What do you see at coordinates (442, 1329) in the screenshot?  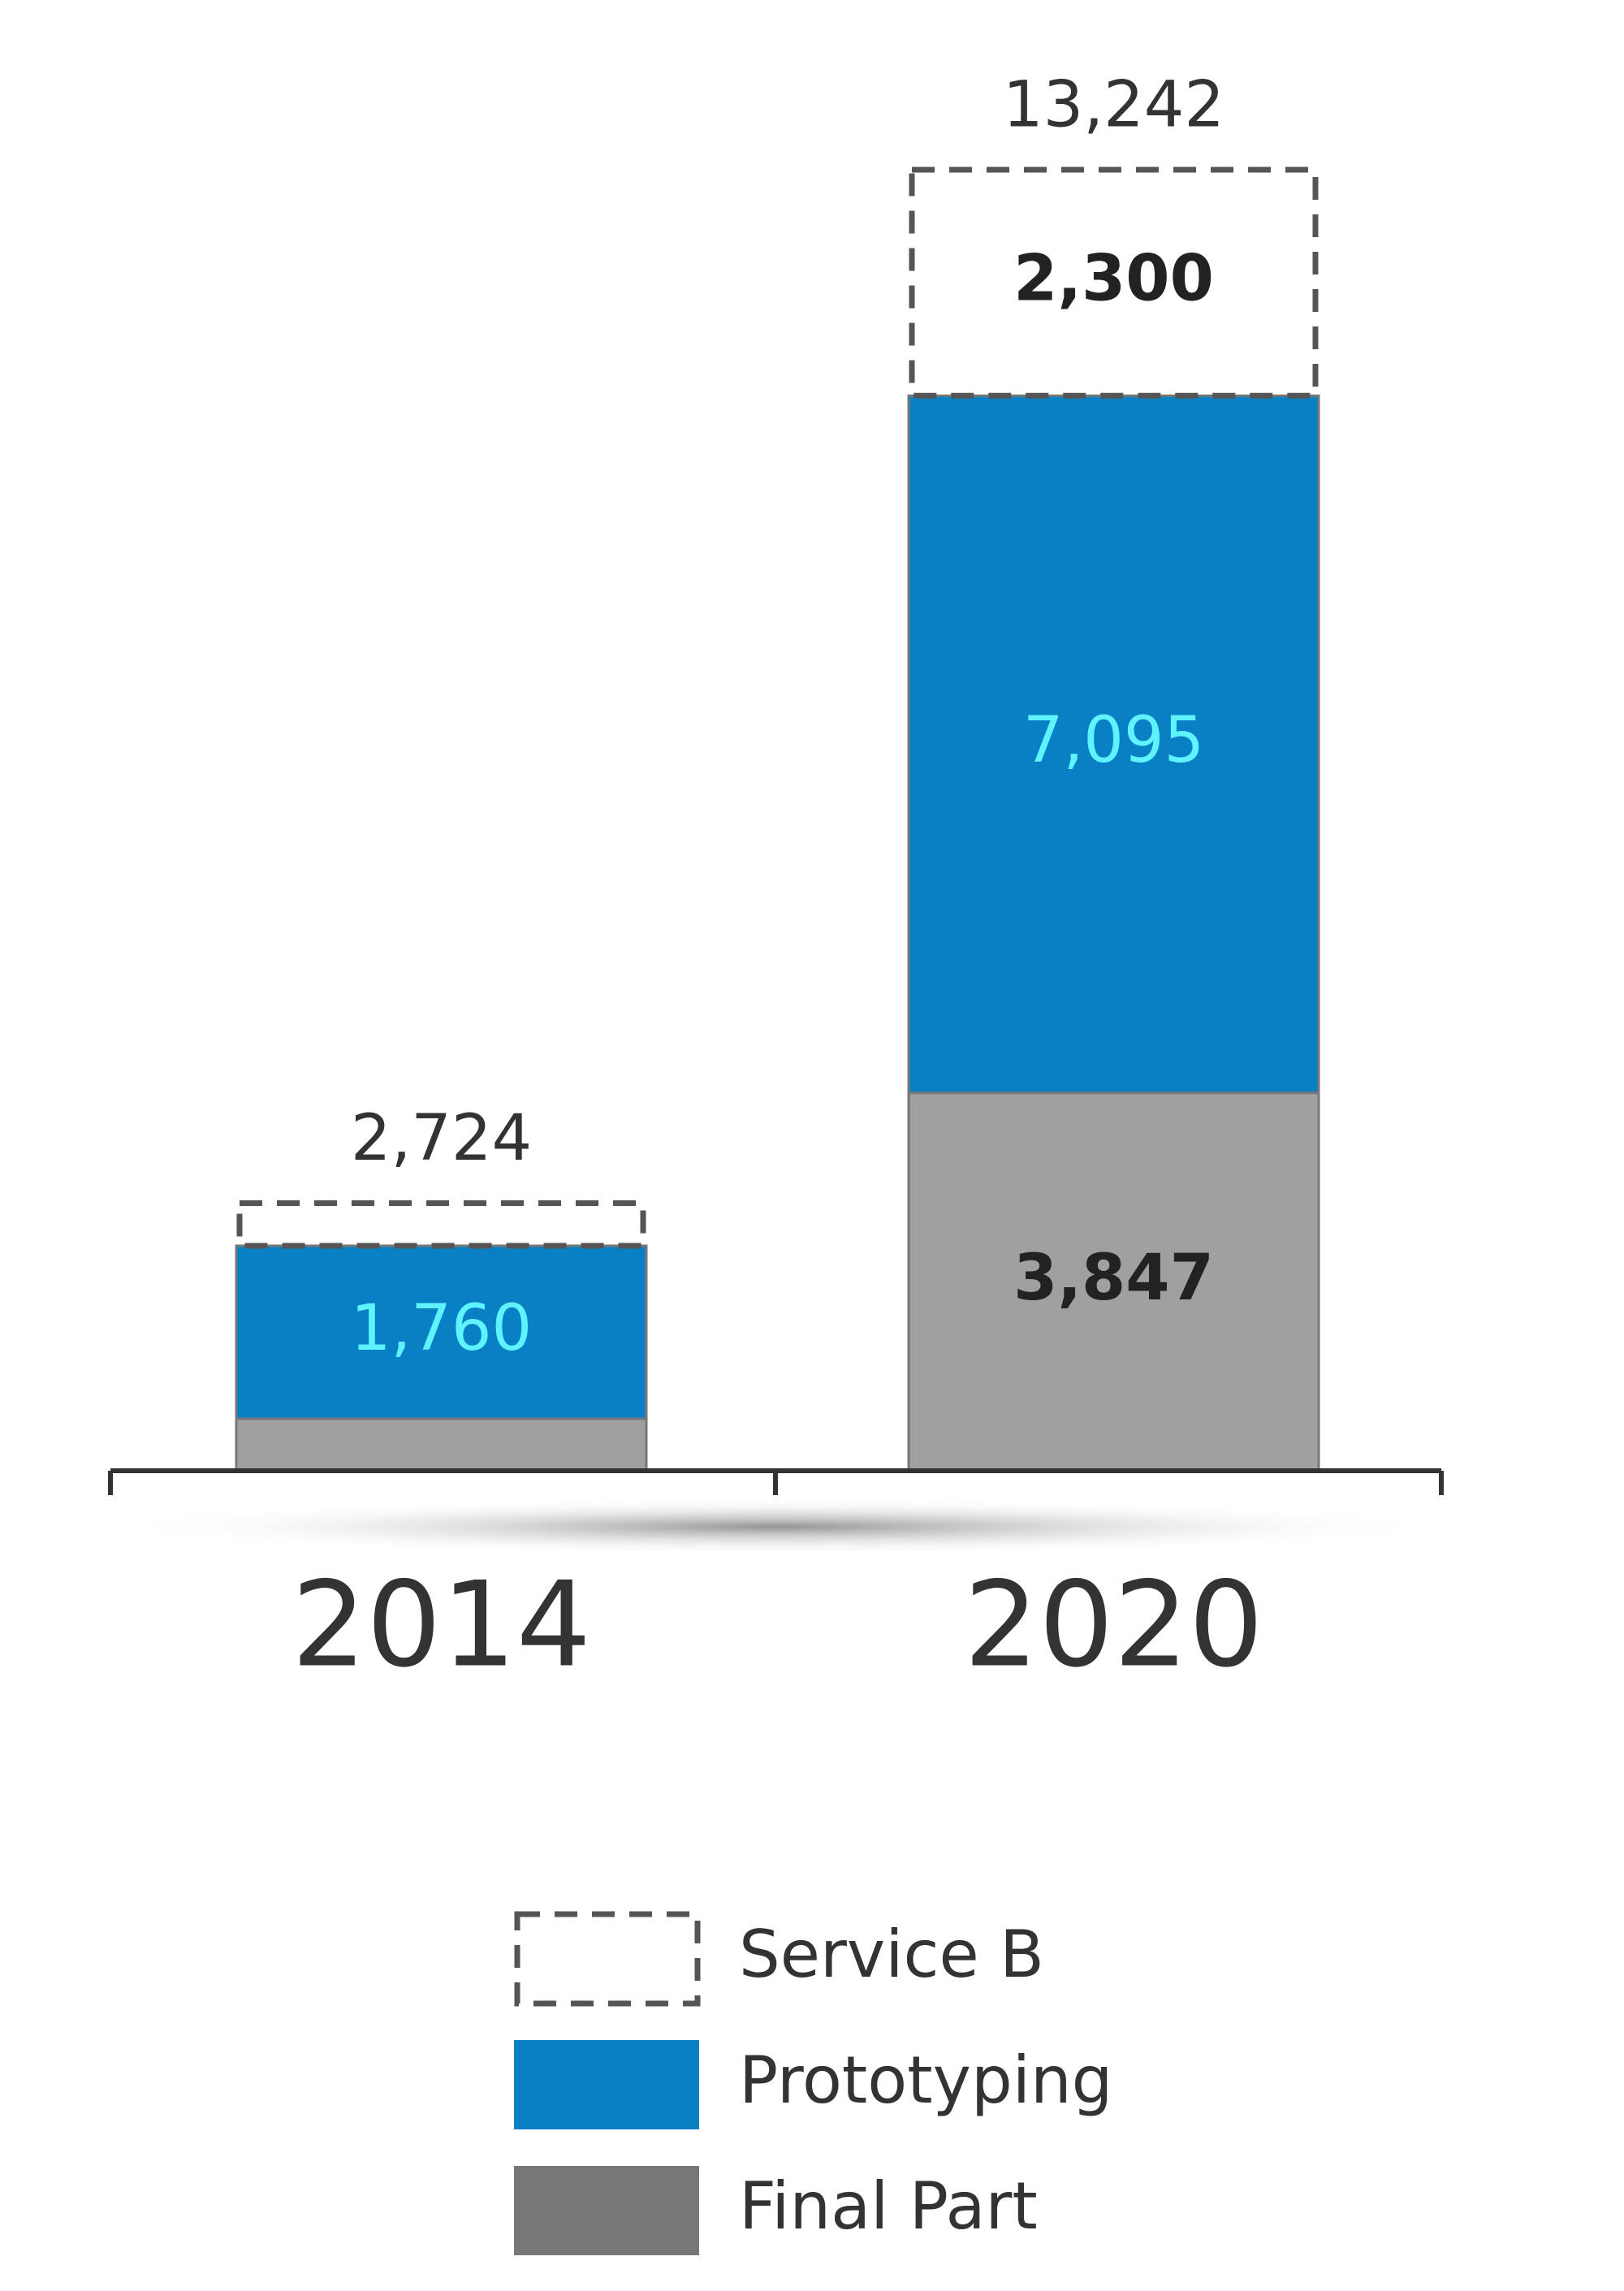 I see `value-label: 1,760` at bounding box center [442, 1329].